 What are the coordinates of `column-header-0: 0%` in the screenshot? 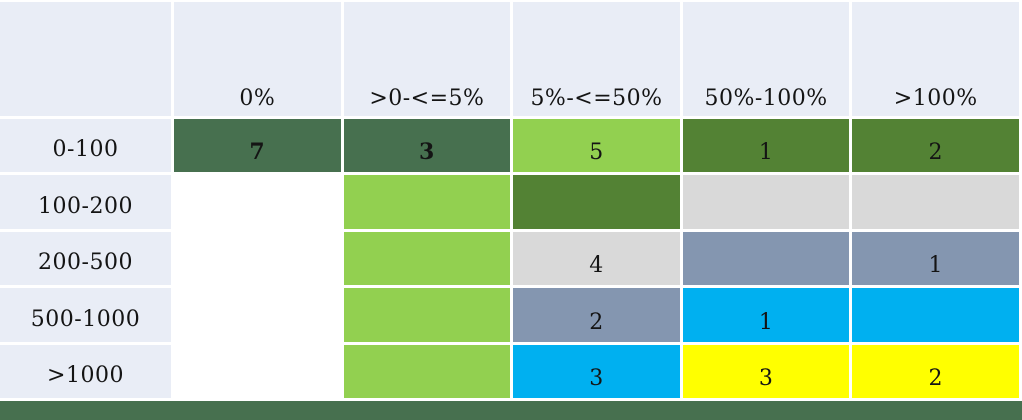 It's located at (257, 59).